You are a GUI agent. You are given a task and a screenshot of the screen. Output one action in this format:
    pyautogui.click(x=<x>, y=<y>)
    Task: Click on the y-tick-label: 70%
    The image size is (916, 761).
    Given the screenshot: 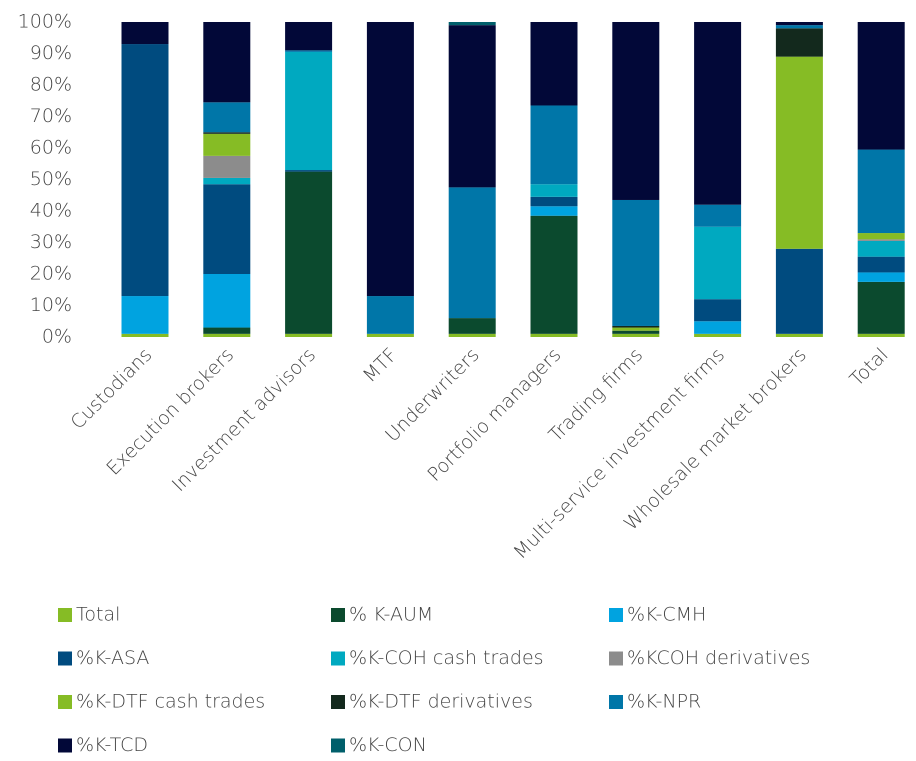 What is the action you would take?
    pyautogui.click(x=51, y=116)
    